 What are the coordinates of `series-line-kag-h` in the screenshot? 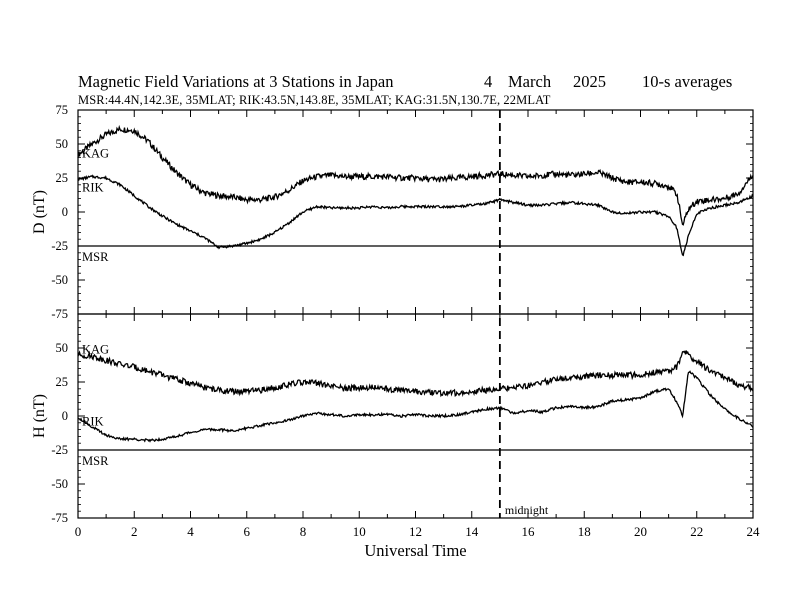 It's located at (415, 374).